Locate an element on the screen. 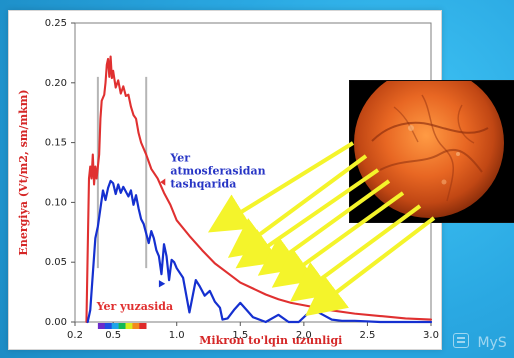  visible-spectrum-bar is located at coordinates (122, 326).